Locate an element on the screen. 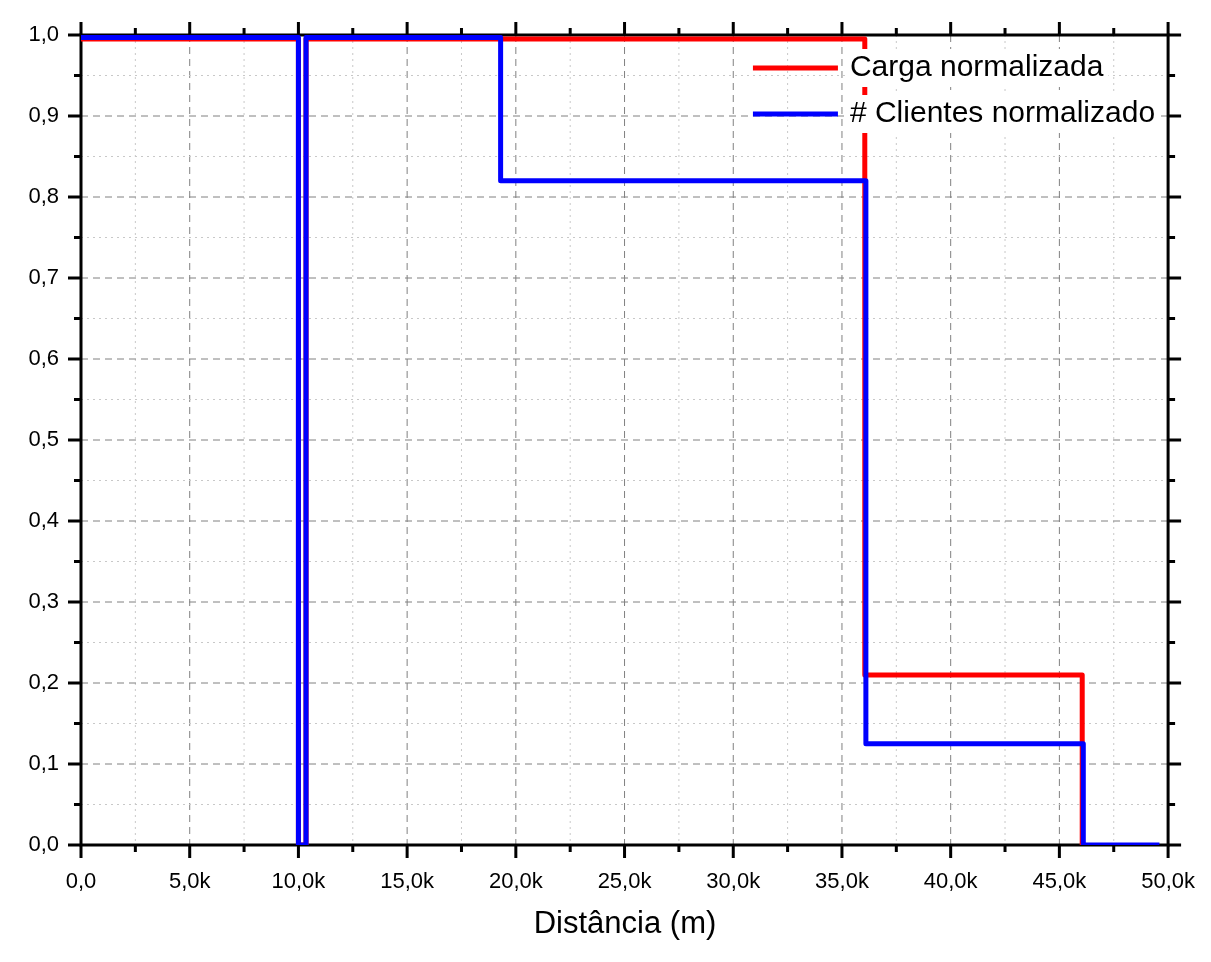  y-tick-label: 1,0 is located at coordinates (43, 34).